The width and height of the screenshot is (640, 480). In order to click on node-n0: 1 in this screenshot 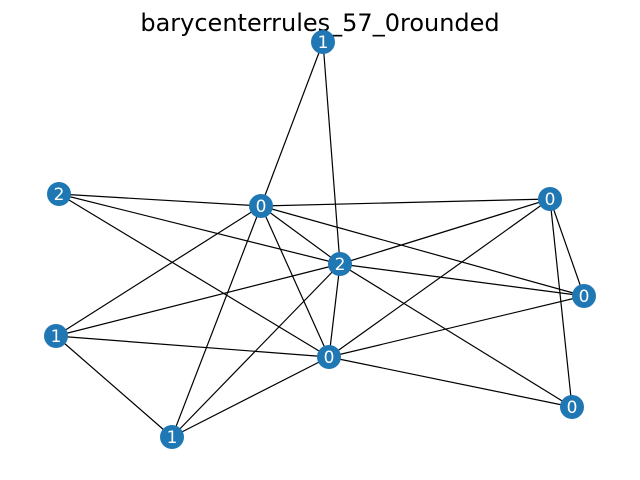, I will do `click(323, 42)`.